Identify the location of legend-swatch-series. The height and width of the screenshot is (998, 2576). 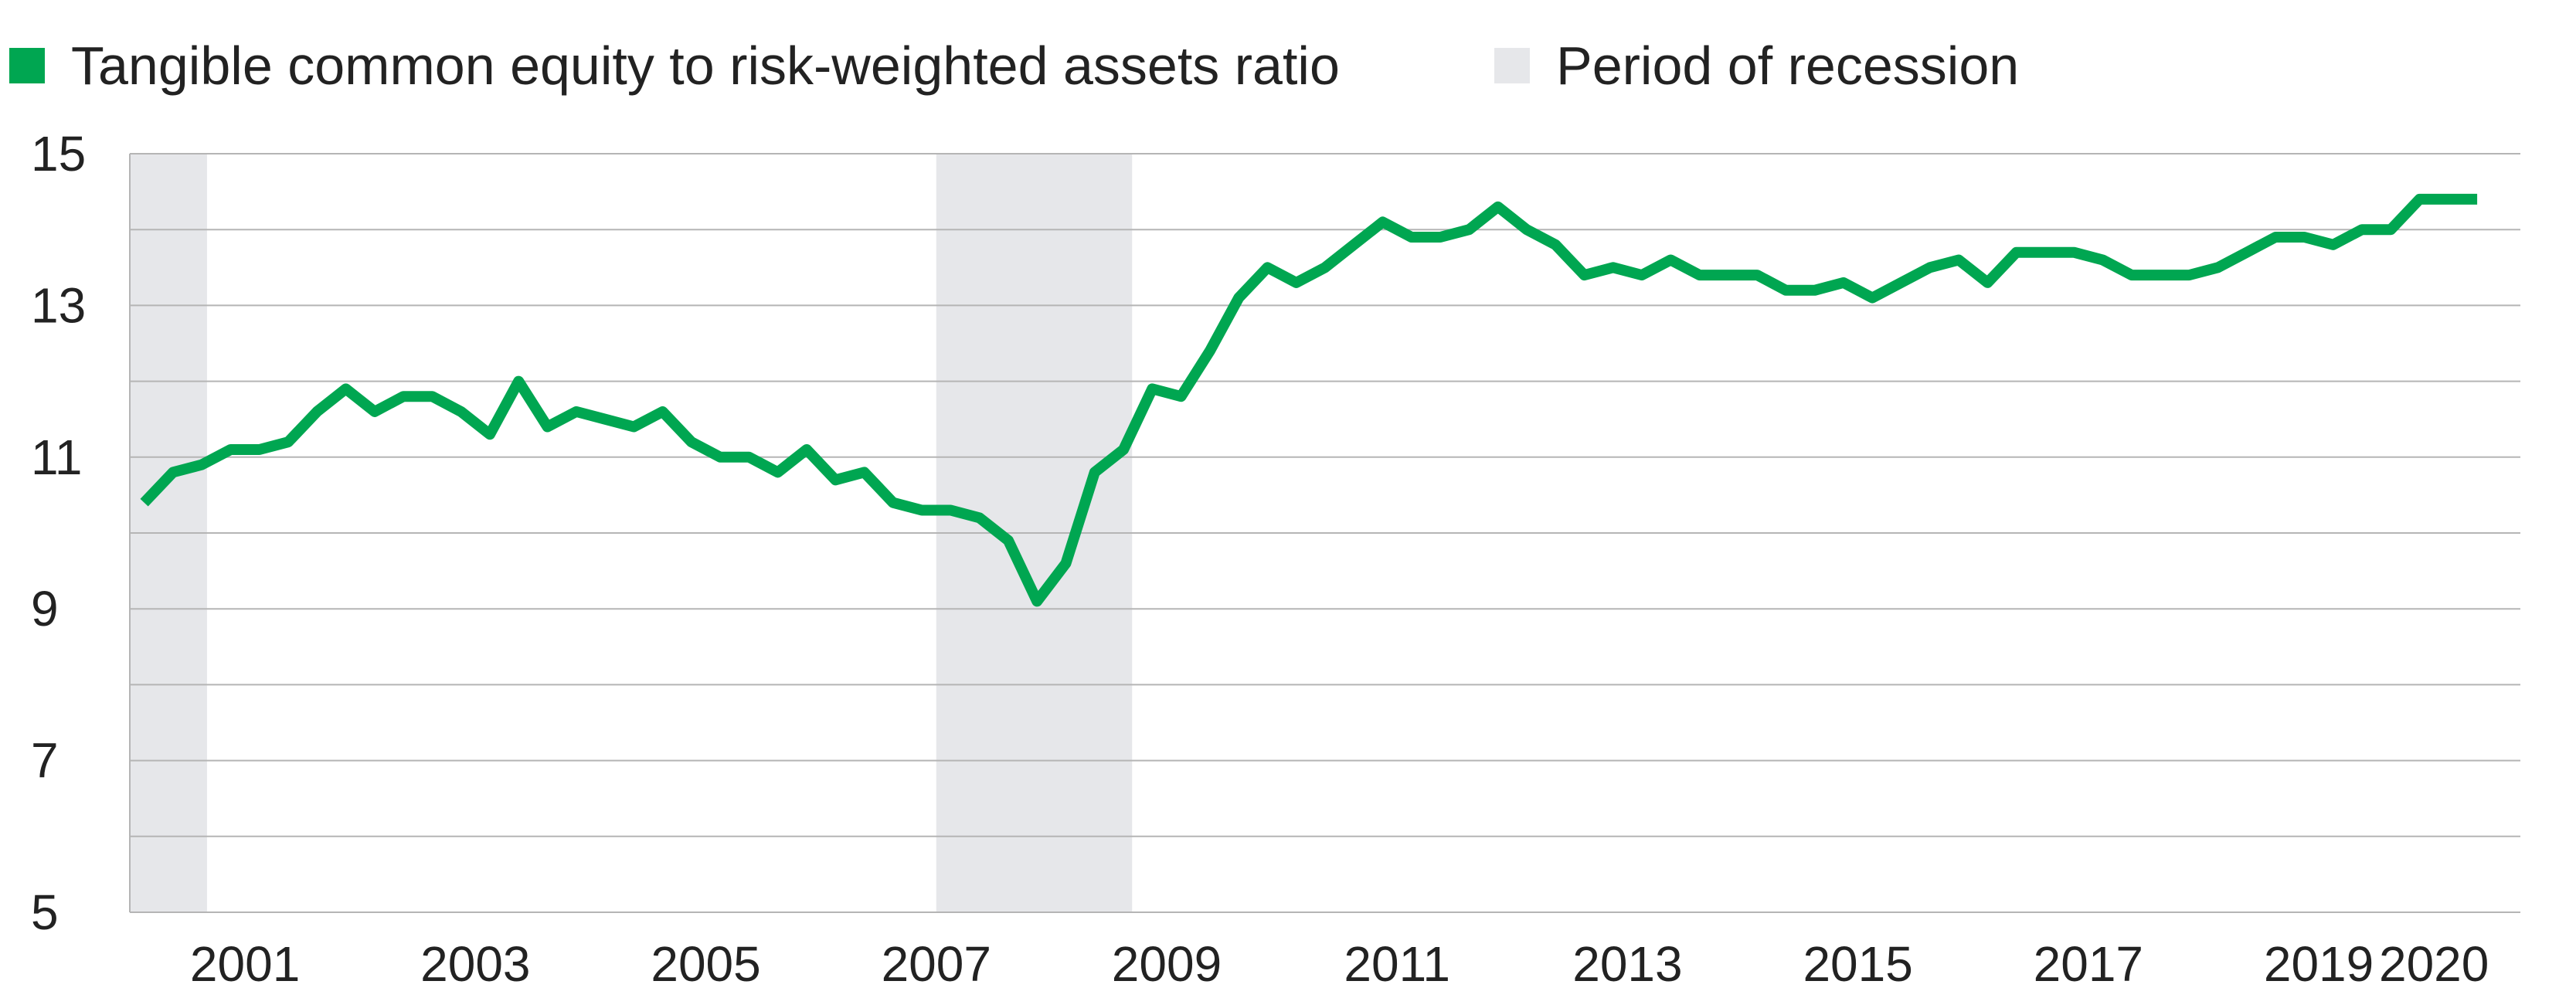
(27, 65).